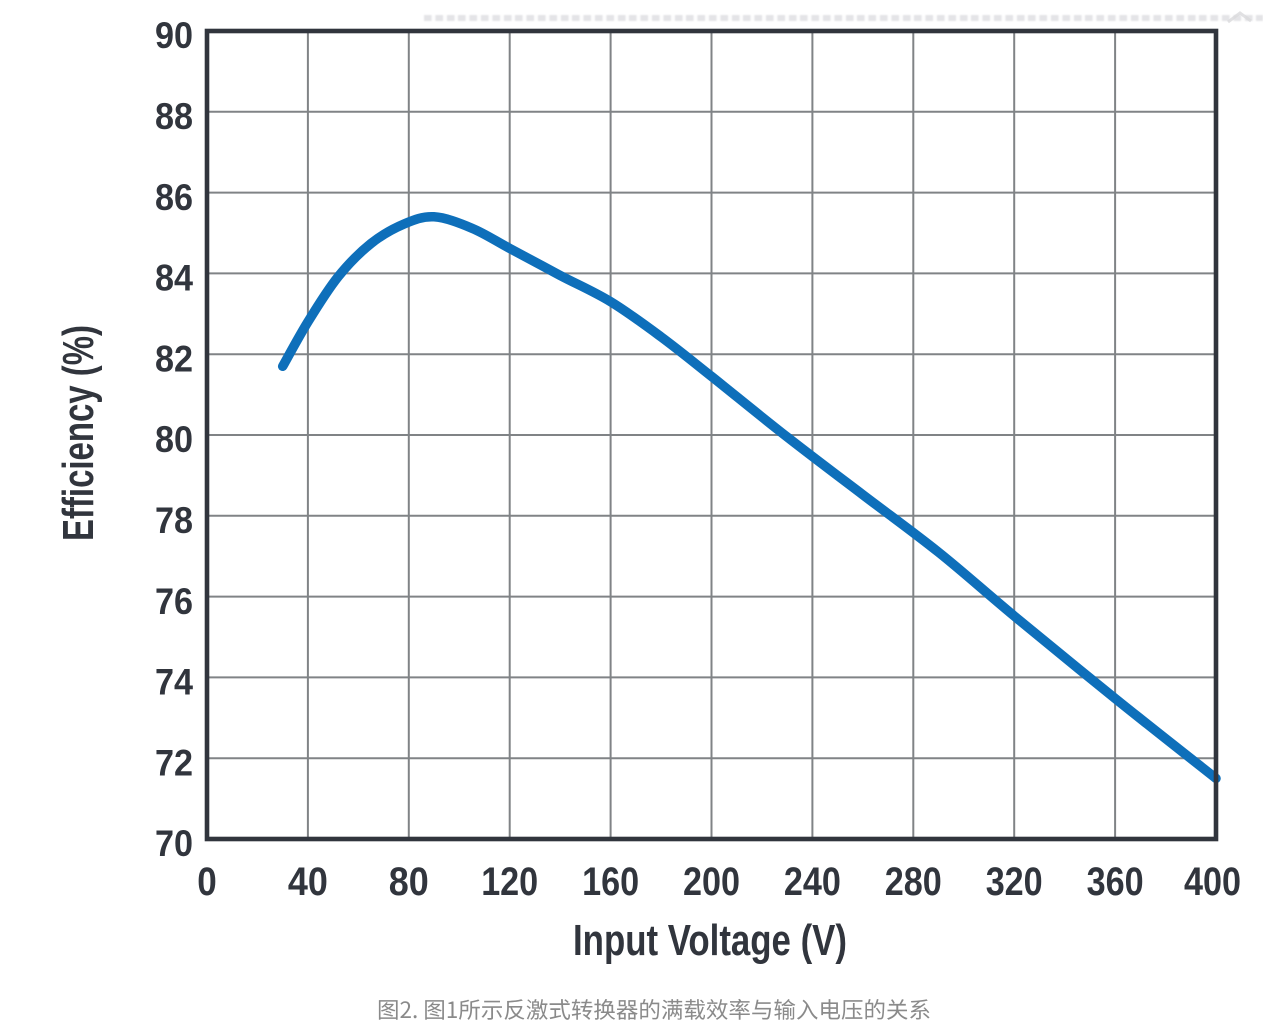  I want to click on svg-text: 90, so click(174, 35).